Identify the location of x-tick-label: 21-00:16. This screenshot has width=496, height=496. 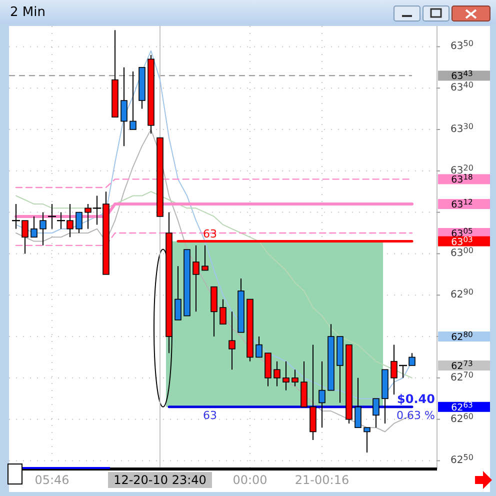
(322, 480).